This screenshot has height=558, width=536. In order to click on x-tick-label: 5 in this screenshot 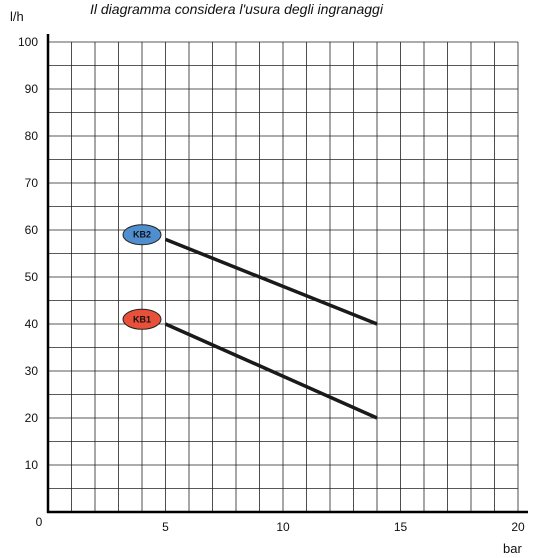, I will do `click(165, 527)`.